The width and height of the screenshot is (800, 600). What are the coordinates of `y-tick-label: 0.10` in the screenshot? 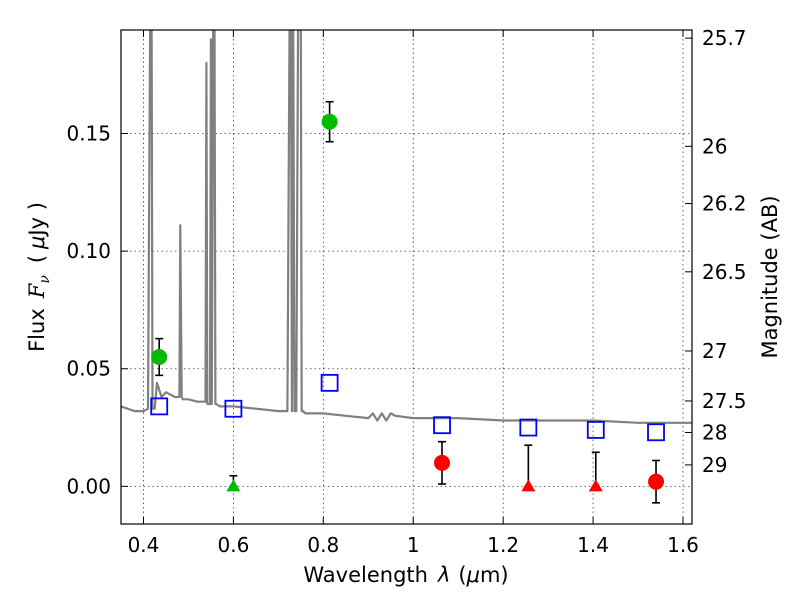 It's located at (88, 251).